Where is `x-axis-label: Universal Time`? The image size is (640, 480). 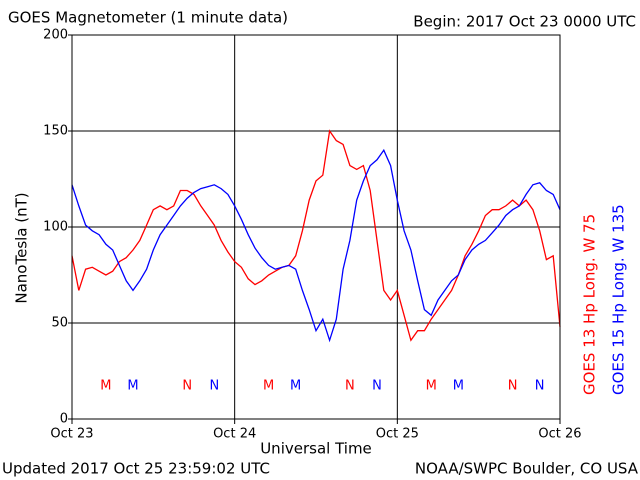
x-axis-label: Universal Time is located at coordinates (316, 449).